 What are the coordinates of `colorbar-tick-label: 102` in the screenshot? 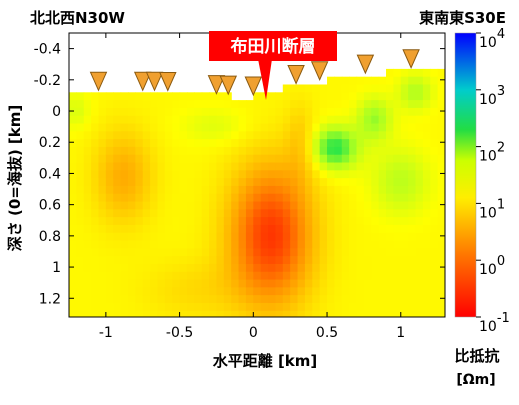 It's located at (492, 153).